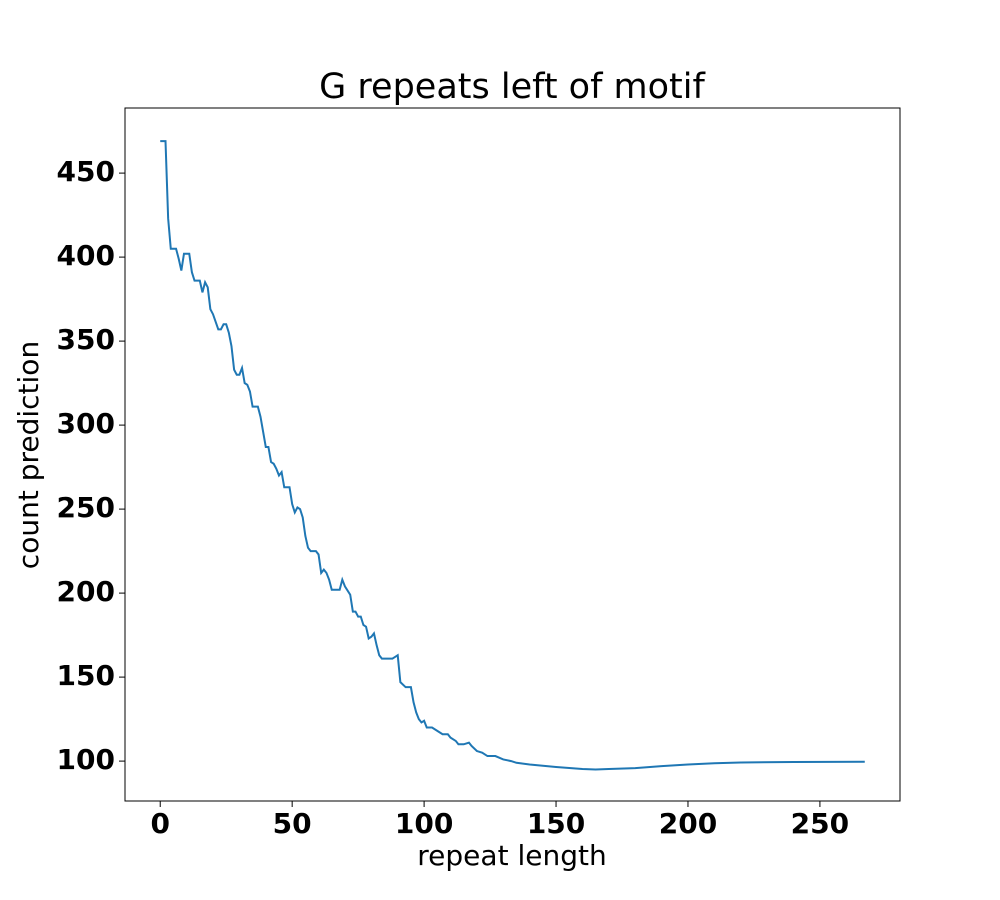 The height and width of the screenshot is (900, 1000). What do you see at coordinates (86, 423) in the screenshot?
I see `y-tick-label: 300` at bounding box center [86, 423].